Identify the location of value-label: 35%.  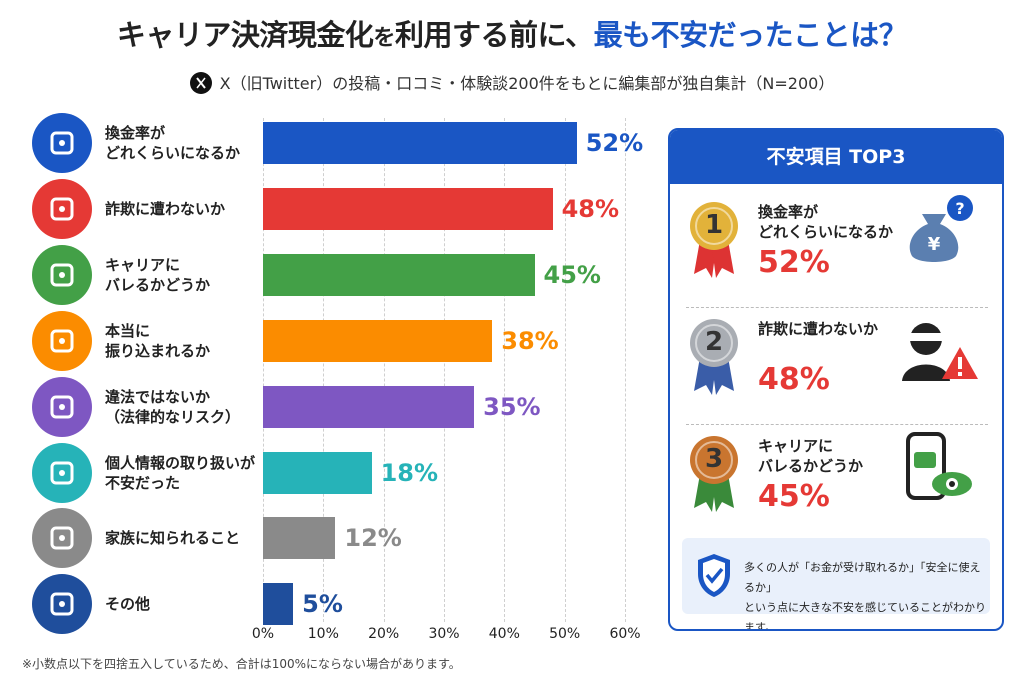
(512, 406).